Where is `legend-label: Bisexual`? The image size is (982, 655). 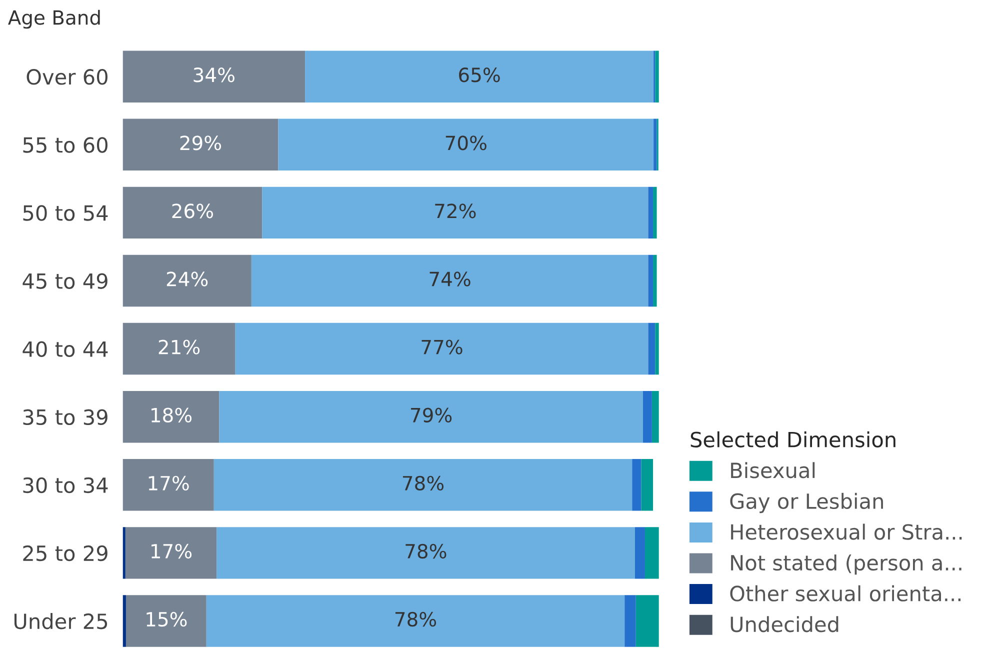
legend-label: Bisexual is located at coordinates (773, 470).